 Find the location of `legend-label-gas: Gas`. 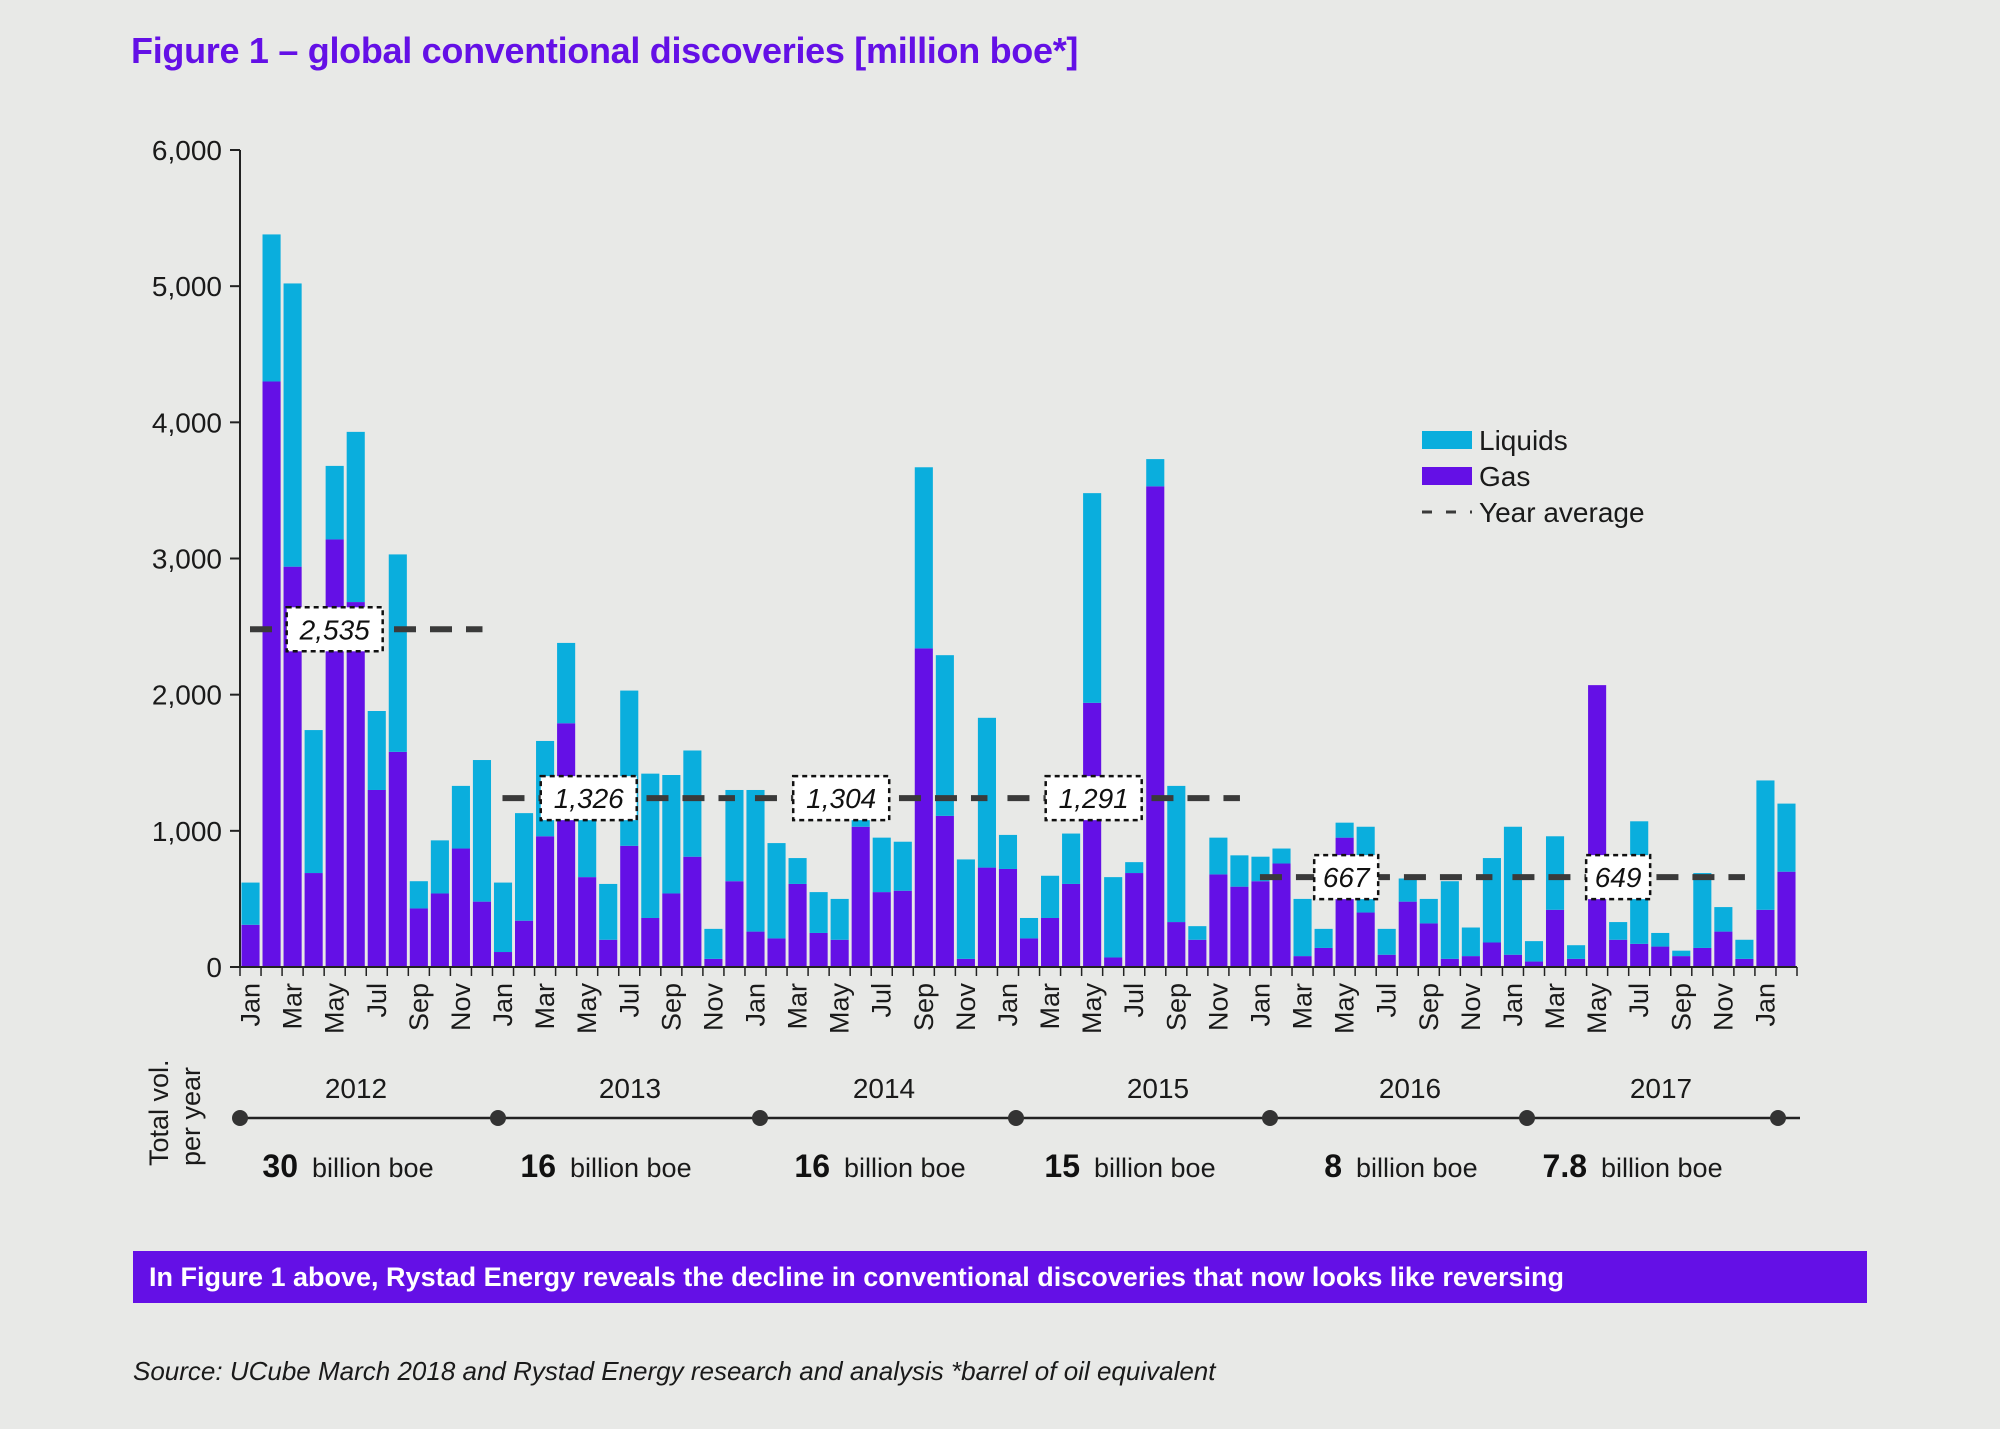

legend-label-gas: Gas is located at coordinates (1504, 476).